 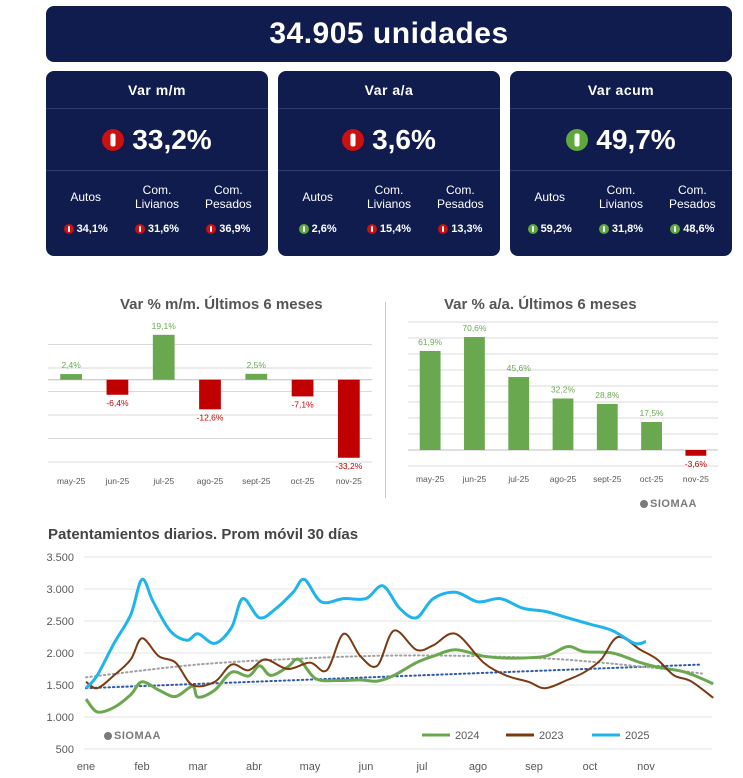 What do you see at coordinates (365, 633) in the screenshot?
I see `series-line-2025` at bounding box center [365, 633].